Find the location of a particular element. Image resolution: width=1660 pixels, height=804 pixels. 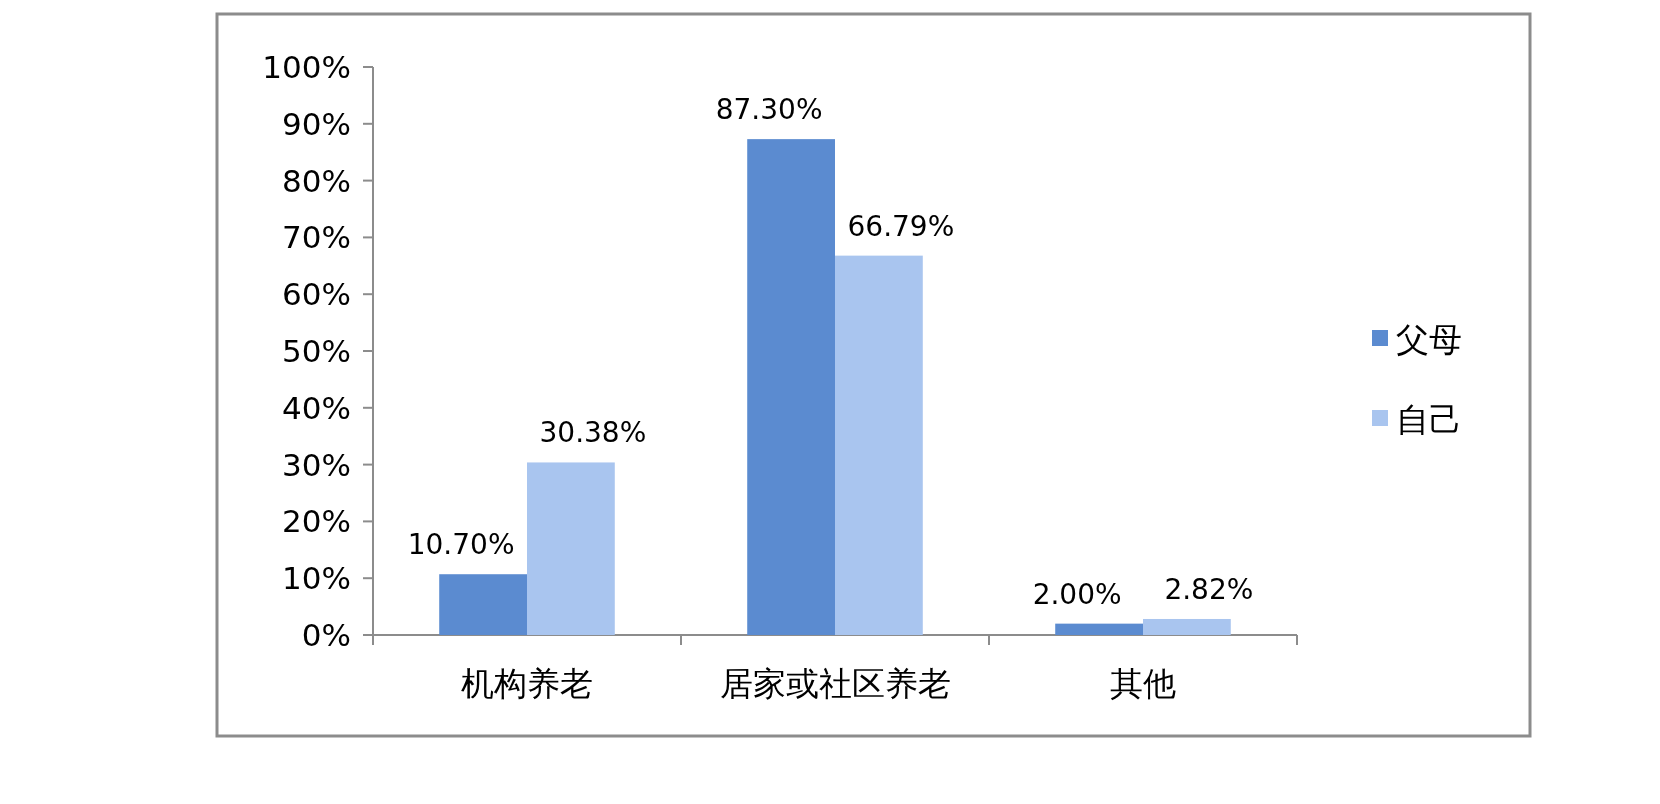

y-tick-label: 10% is located at coordinates (316, 578).